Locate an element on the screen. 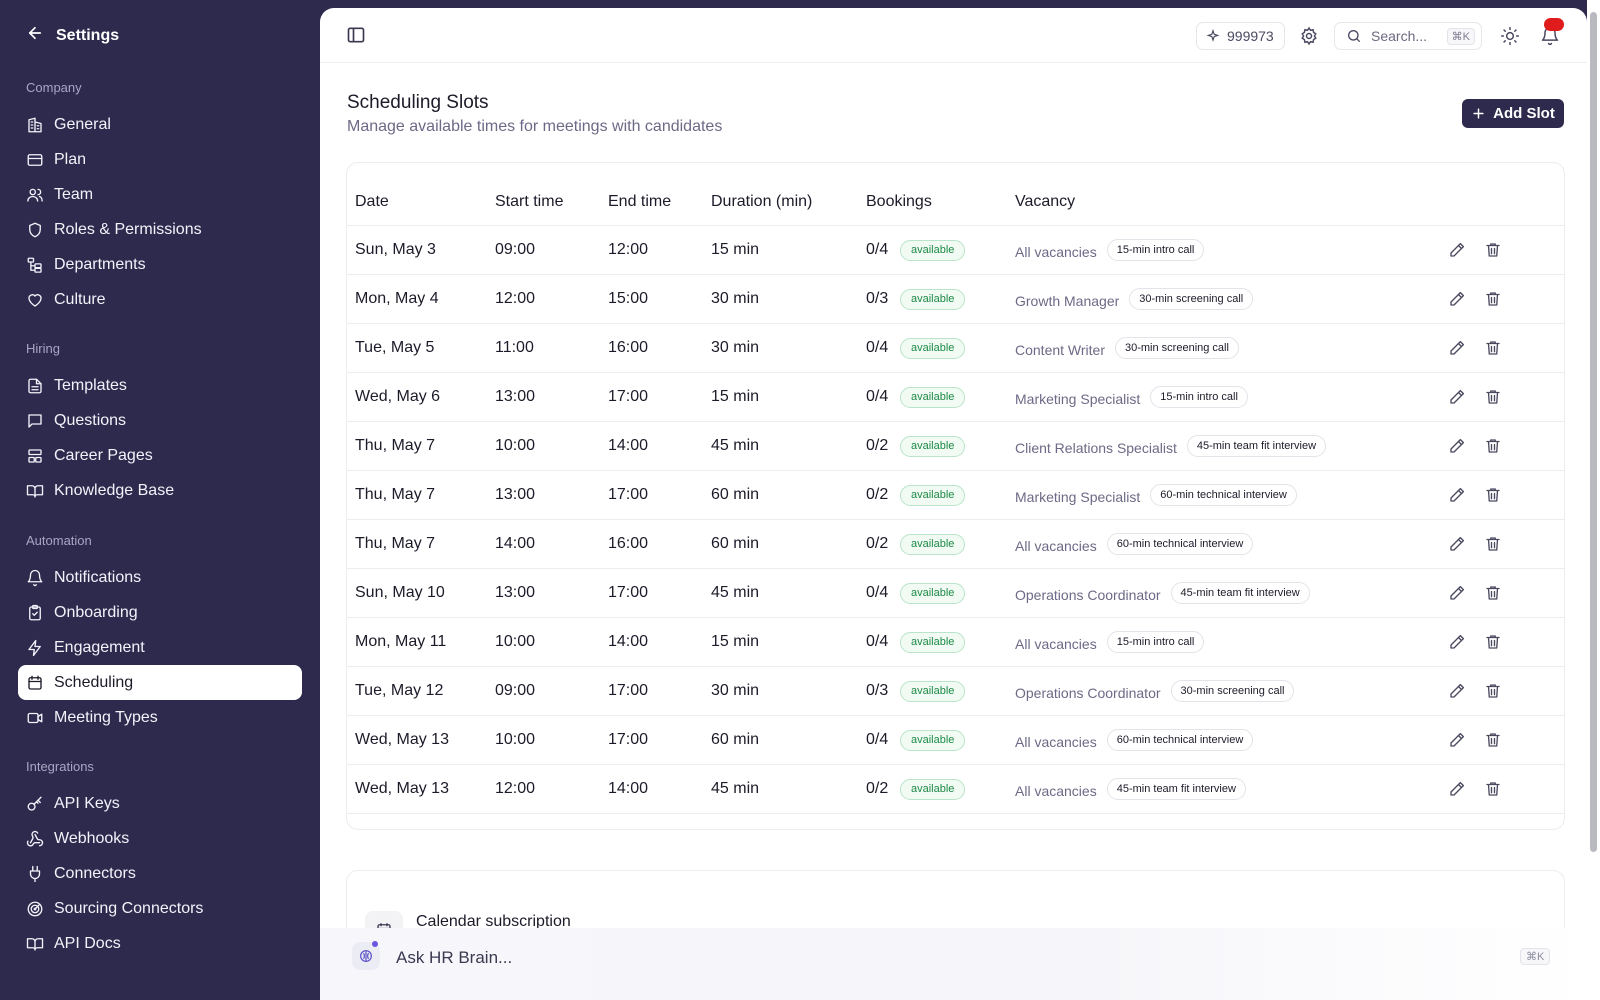 This screenshot has width=1600, height=1000. slot-vacancy: All vacancies 45-min team fit interview is located at coordinates (1130, 789).